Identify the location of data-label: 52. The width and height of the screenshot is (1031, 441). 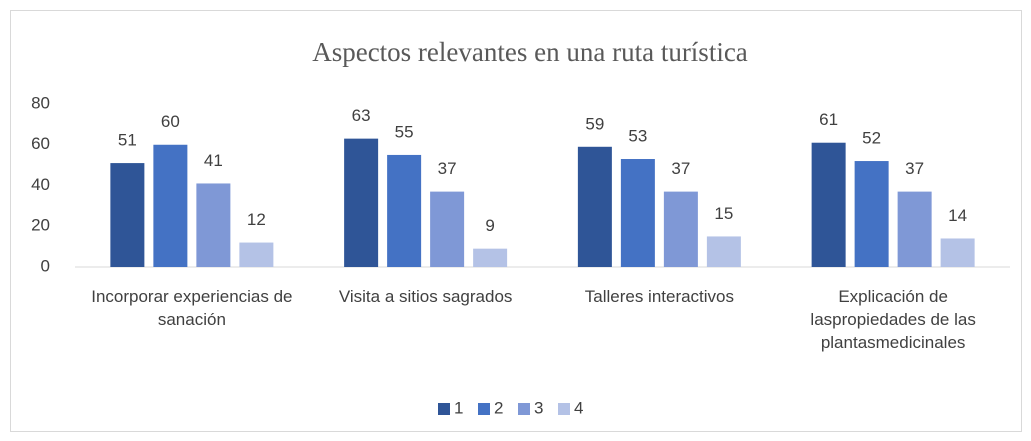
(871, 138).